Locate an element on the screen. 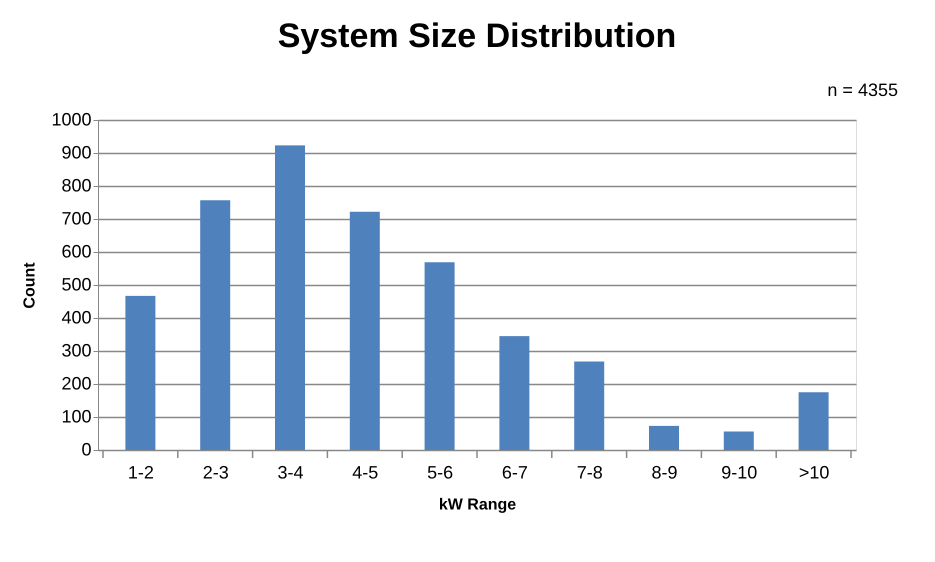  x-tick-label: 5-6 is located at coordinates (440, 472).